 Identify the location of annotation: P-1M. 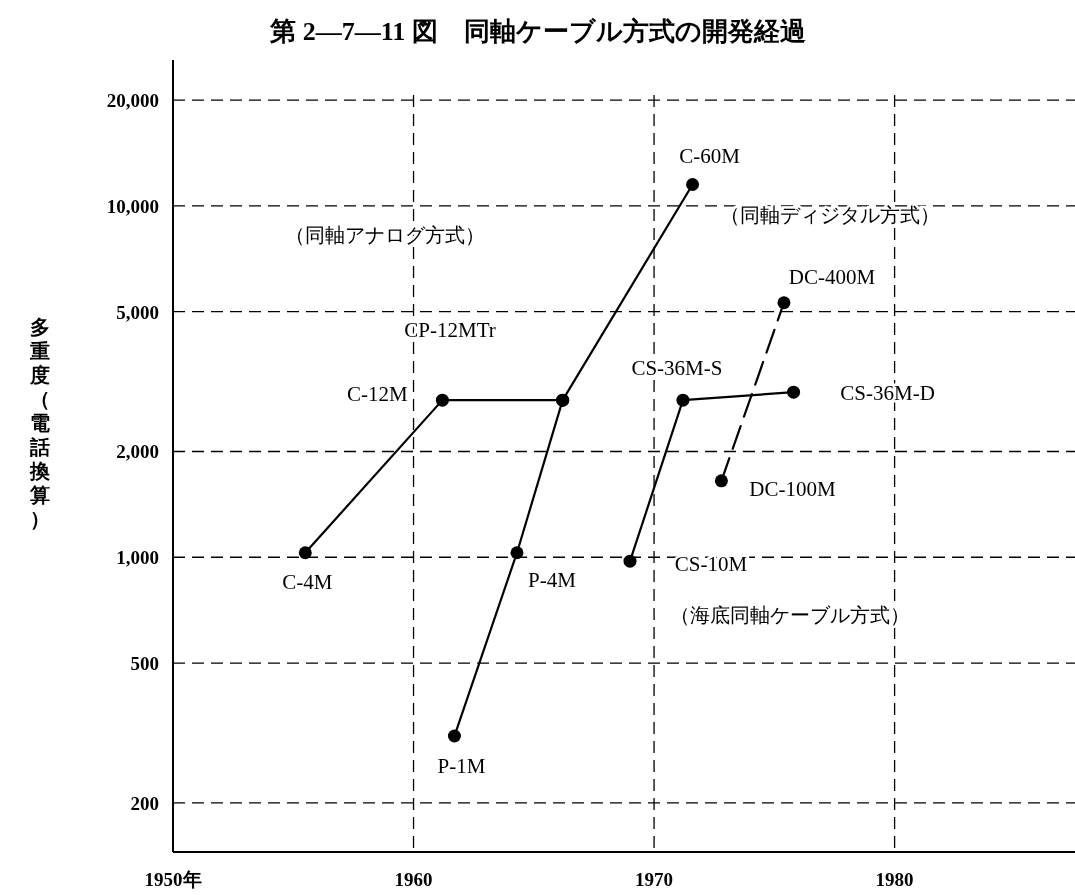
(461, 766).